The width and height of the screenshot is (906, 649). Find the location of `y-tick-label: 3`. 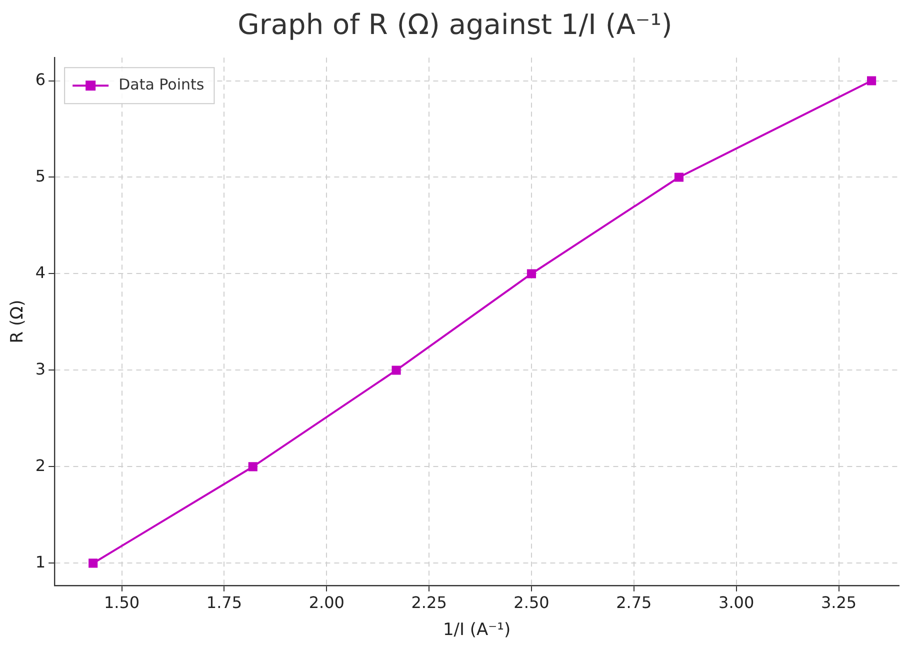

y-tick-label: 3 is located at coordinates (40, 368).